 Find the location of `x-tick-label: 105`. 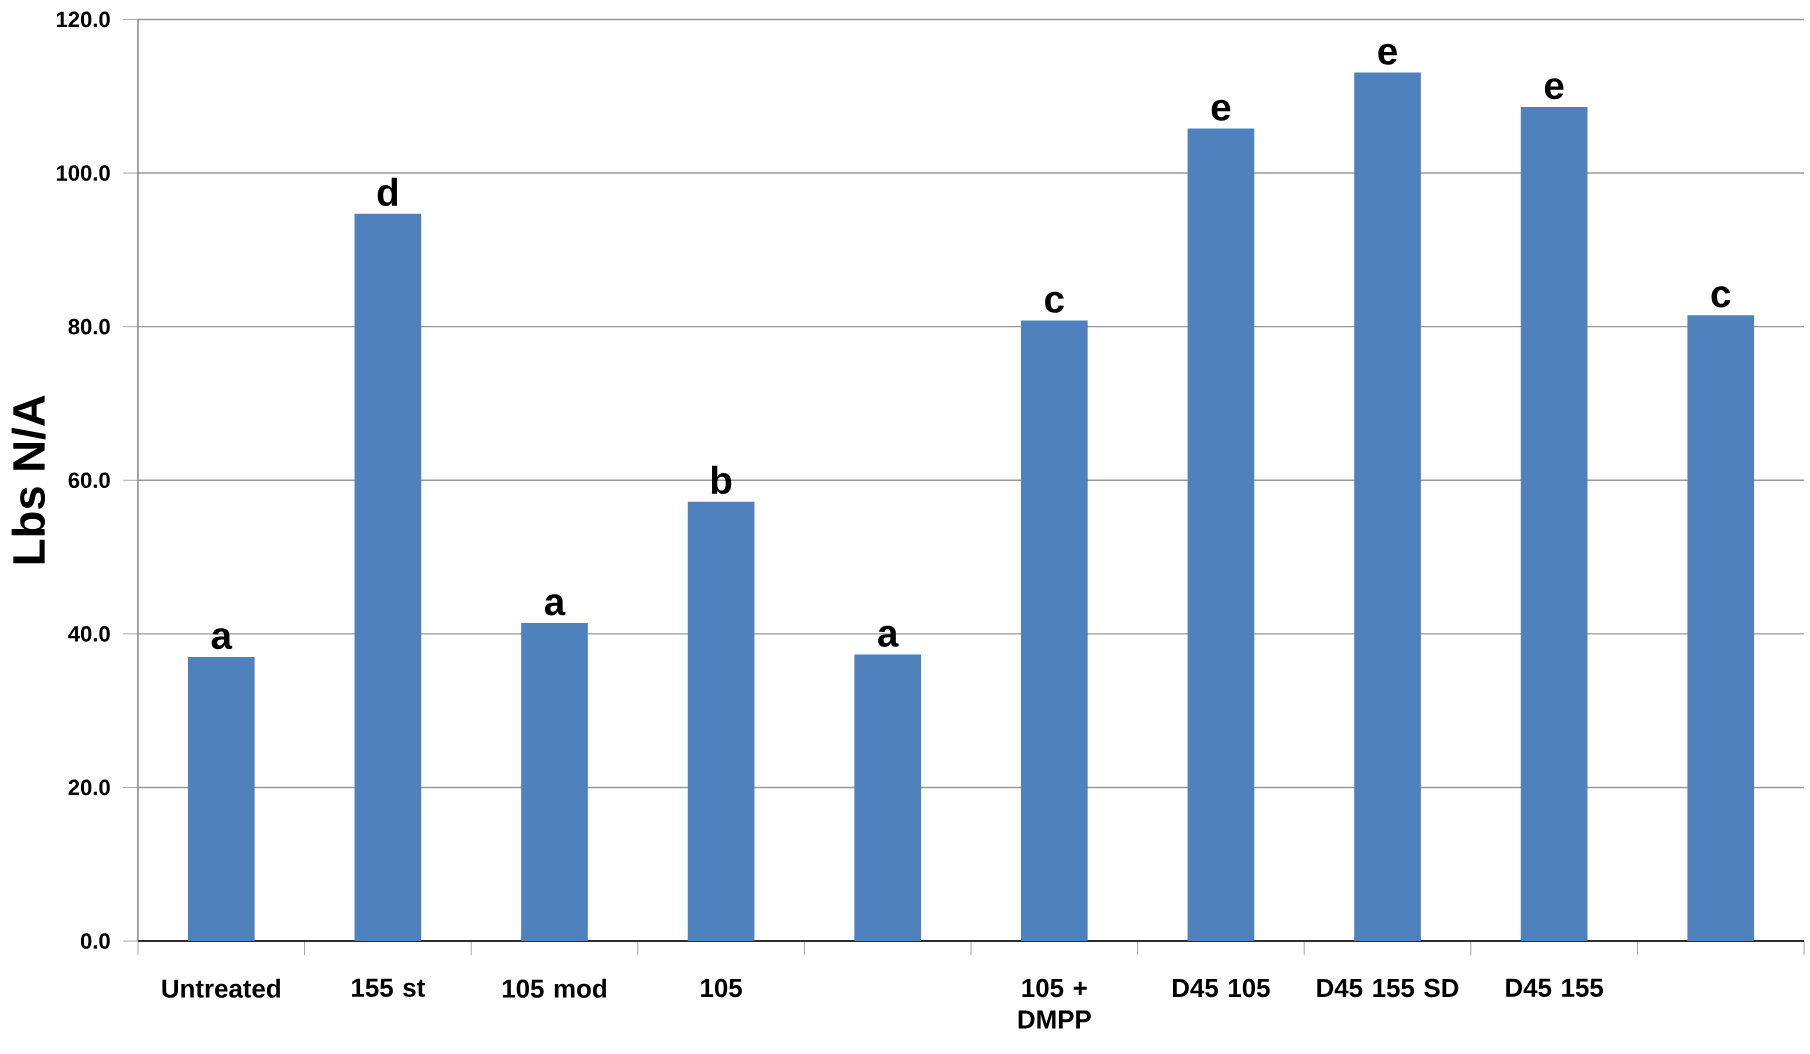

x-tick-label: 105 is located at coordinates (721, 988).